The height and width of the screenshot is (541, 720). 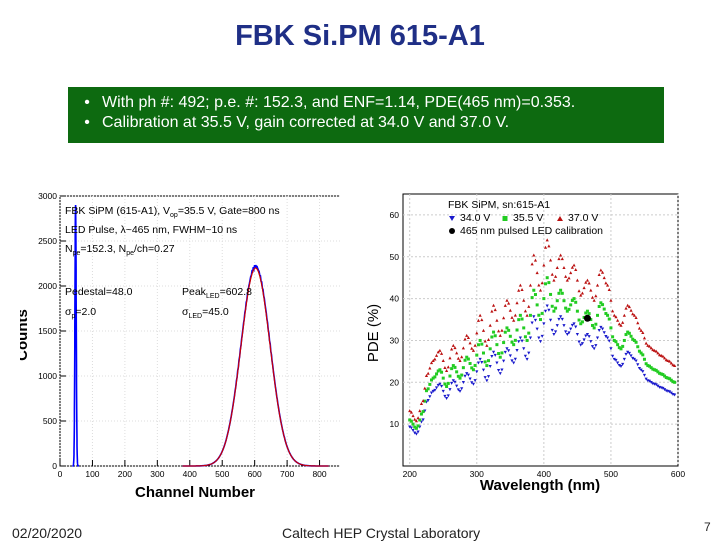 What do you see at coordinates (540, 485) in the screenshot?
I see `x-axis-label: Wavelength (nm)` at bounding box center [540, 485].